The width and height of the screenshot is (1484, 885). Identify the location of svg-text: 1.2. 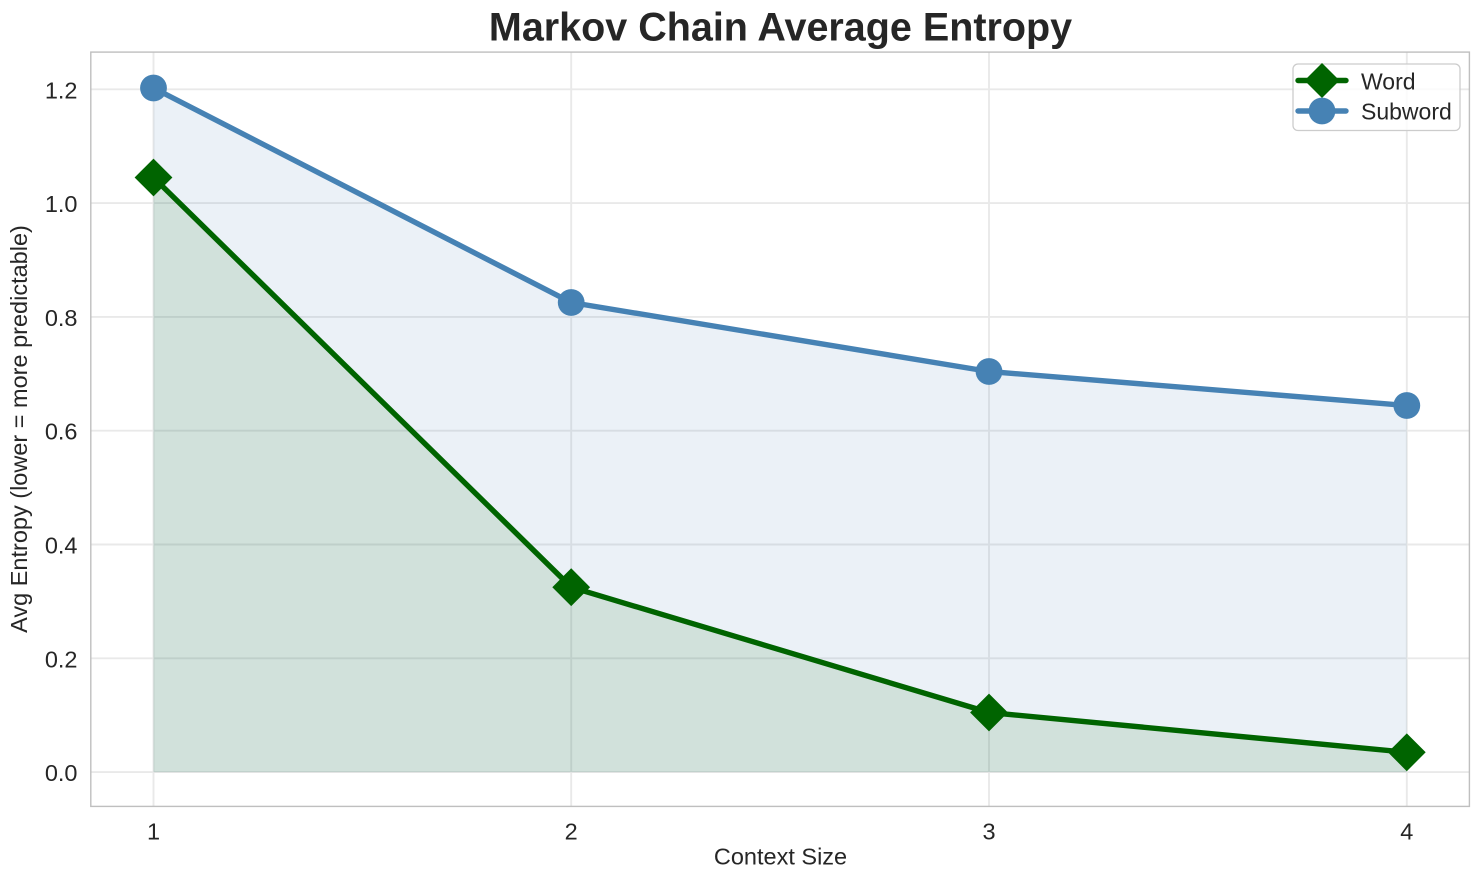
(61, 90).